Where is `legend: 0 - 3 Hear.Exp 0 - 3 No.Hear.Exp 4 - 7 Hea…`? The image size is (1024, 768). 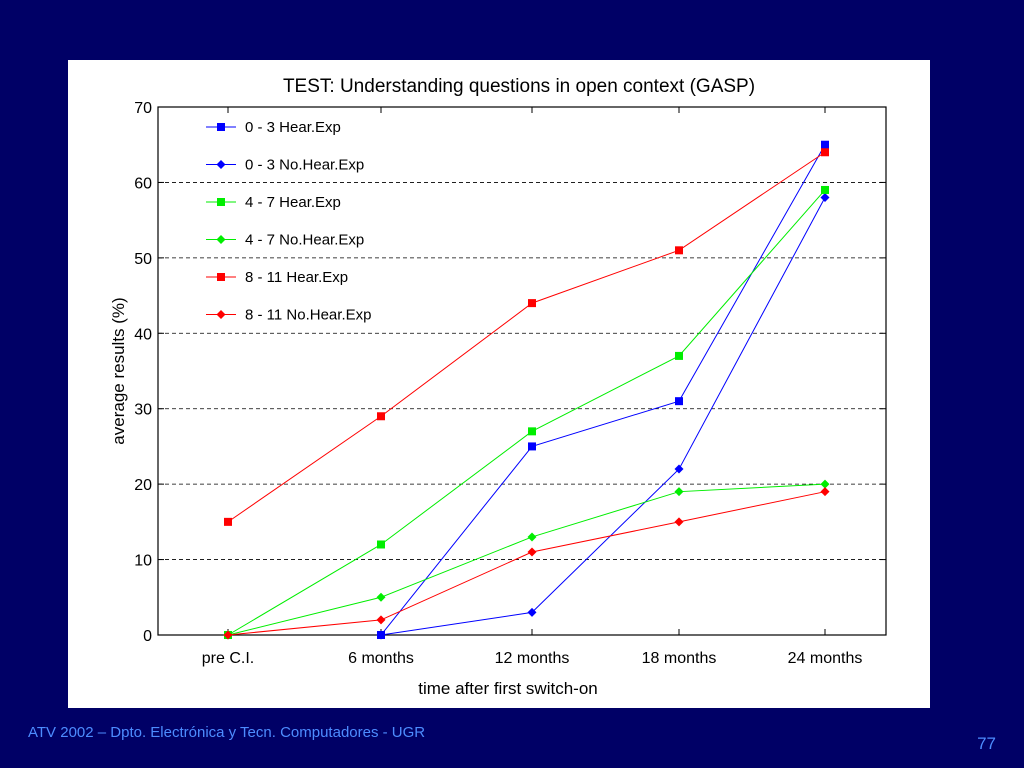 legend: 0 - 3 Hear.Exp 0 - 3 No.Hear.Exp 4 - 7 Hea… is located at coordinates (288, 221).